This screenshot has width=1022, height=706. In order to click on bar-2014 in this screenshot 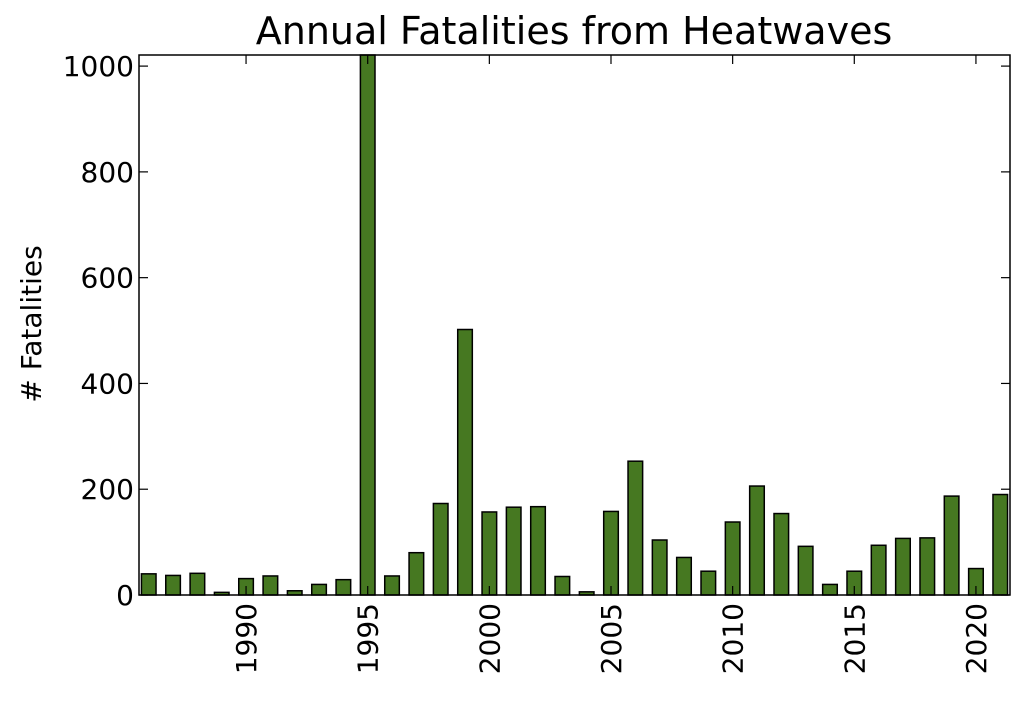, I will do `click(830, 589)`.